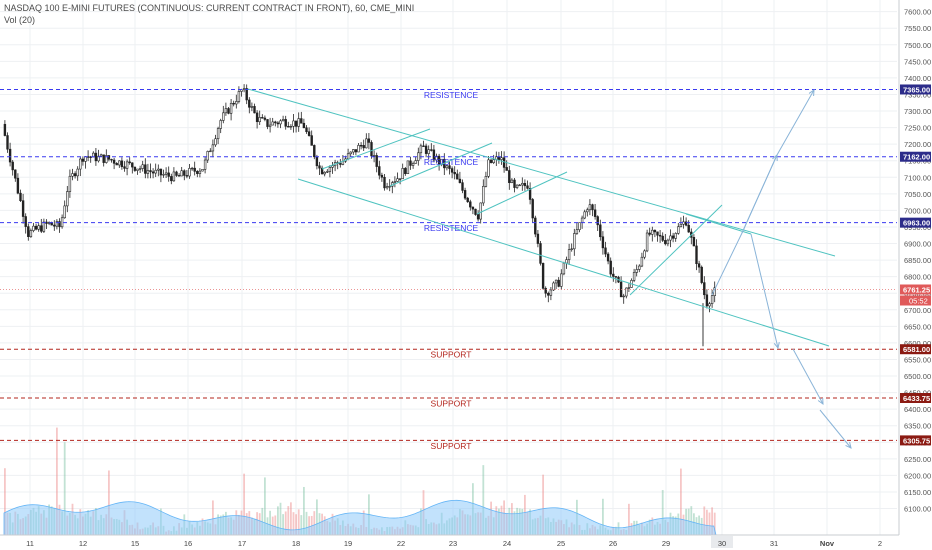 The width and height of the screenshot is (932, 550). I want to click on x-tick-label: 2, so click(880, 543).